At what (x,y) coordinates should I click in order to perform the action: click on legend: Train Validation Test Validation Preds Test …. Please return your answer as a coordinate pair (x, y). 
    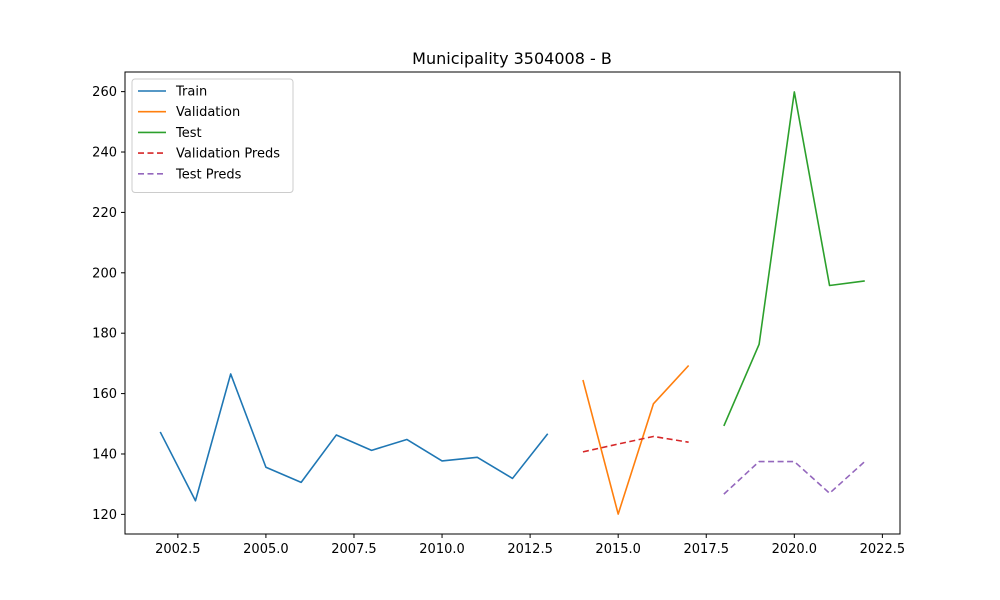
    Looking at the image, I should click on (212, 135).